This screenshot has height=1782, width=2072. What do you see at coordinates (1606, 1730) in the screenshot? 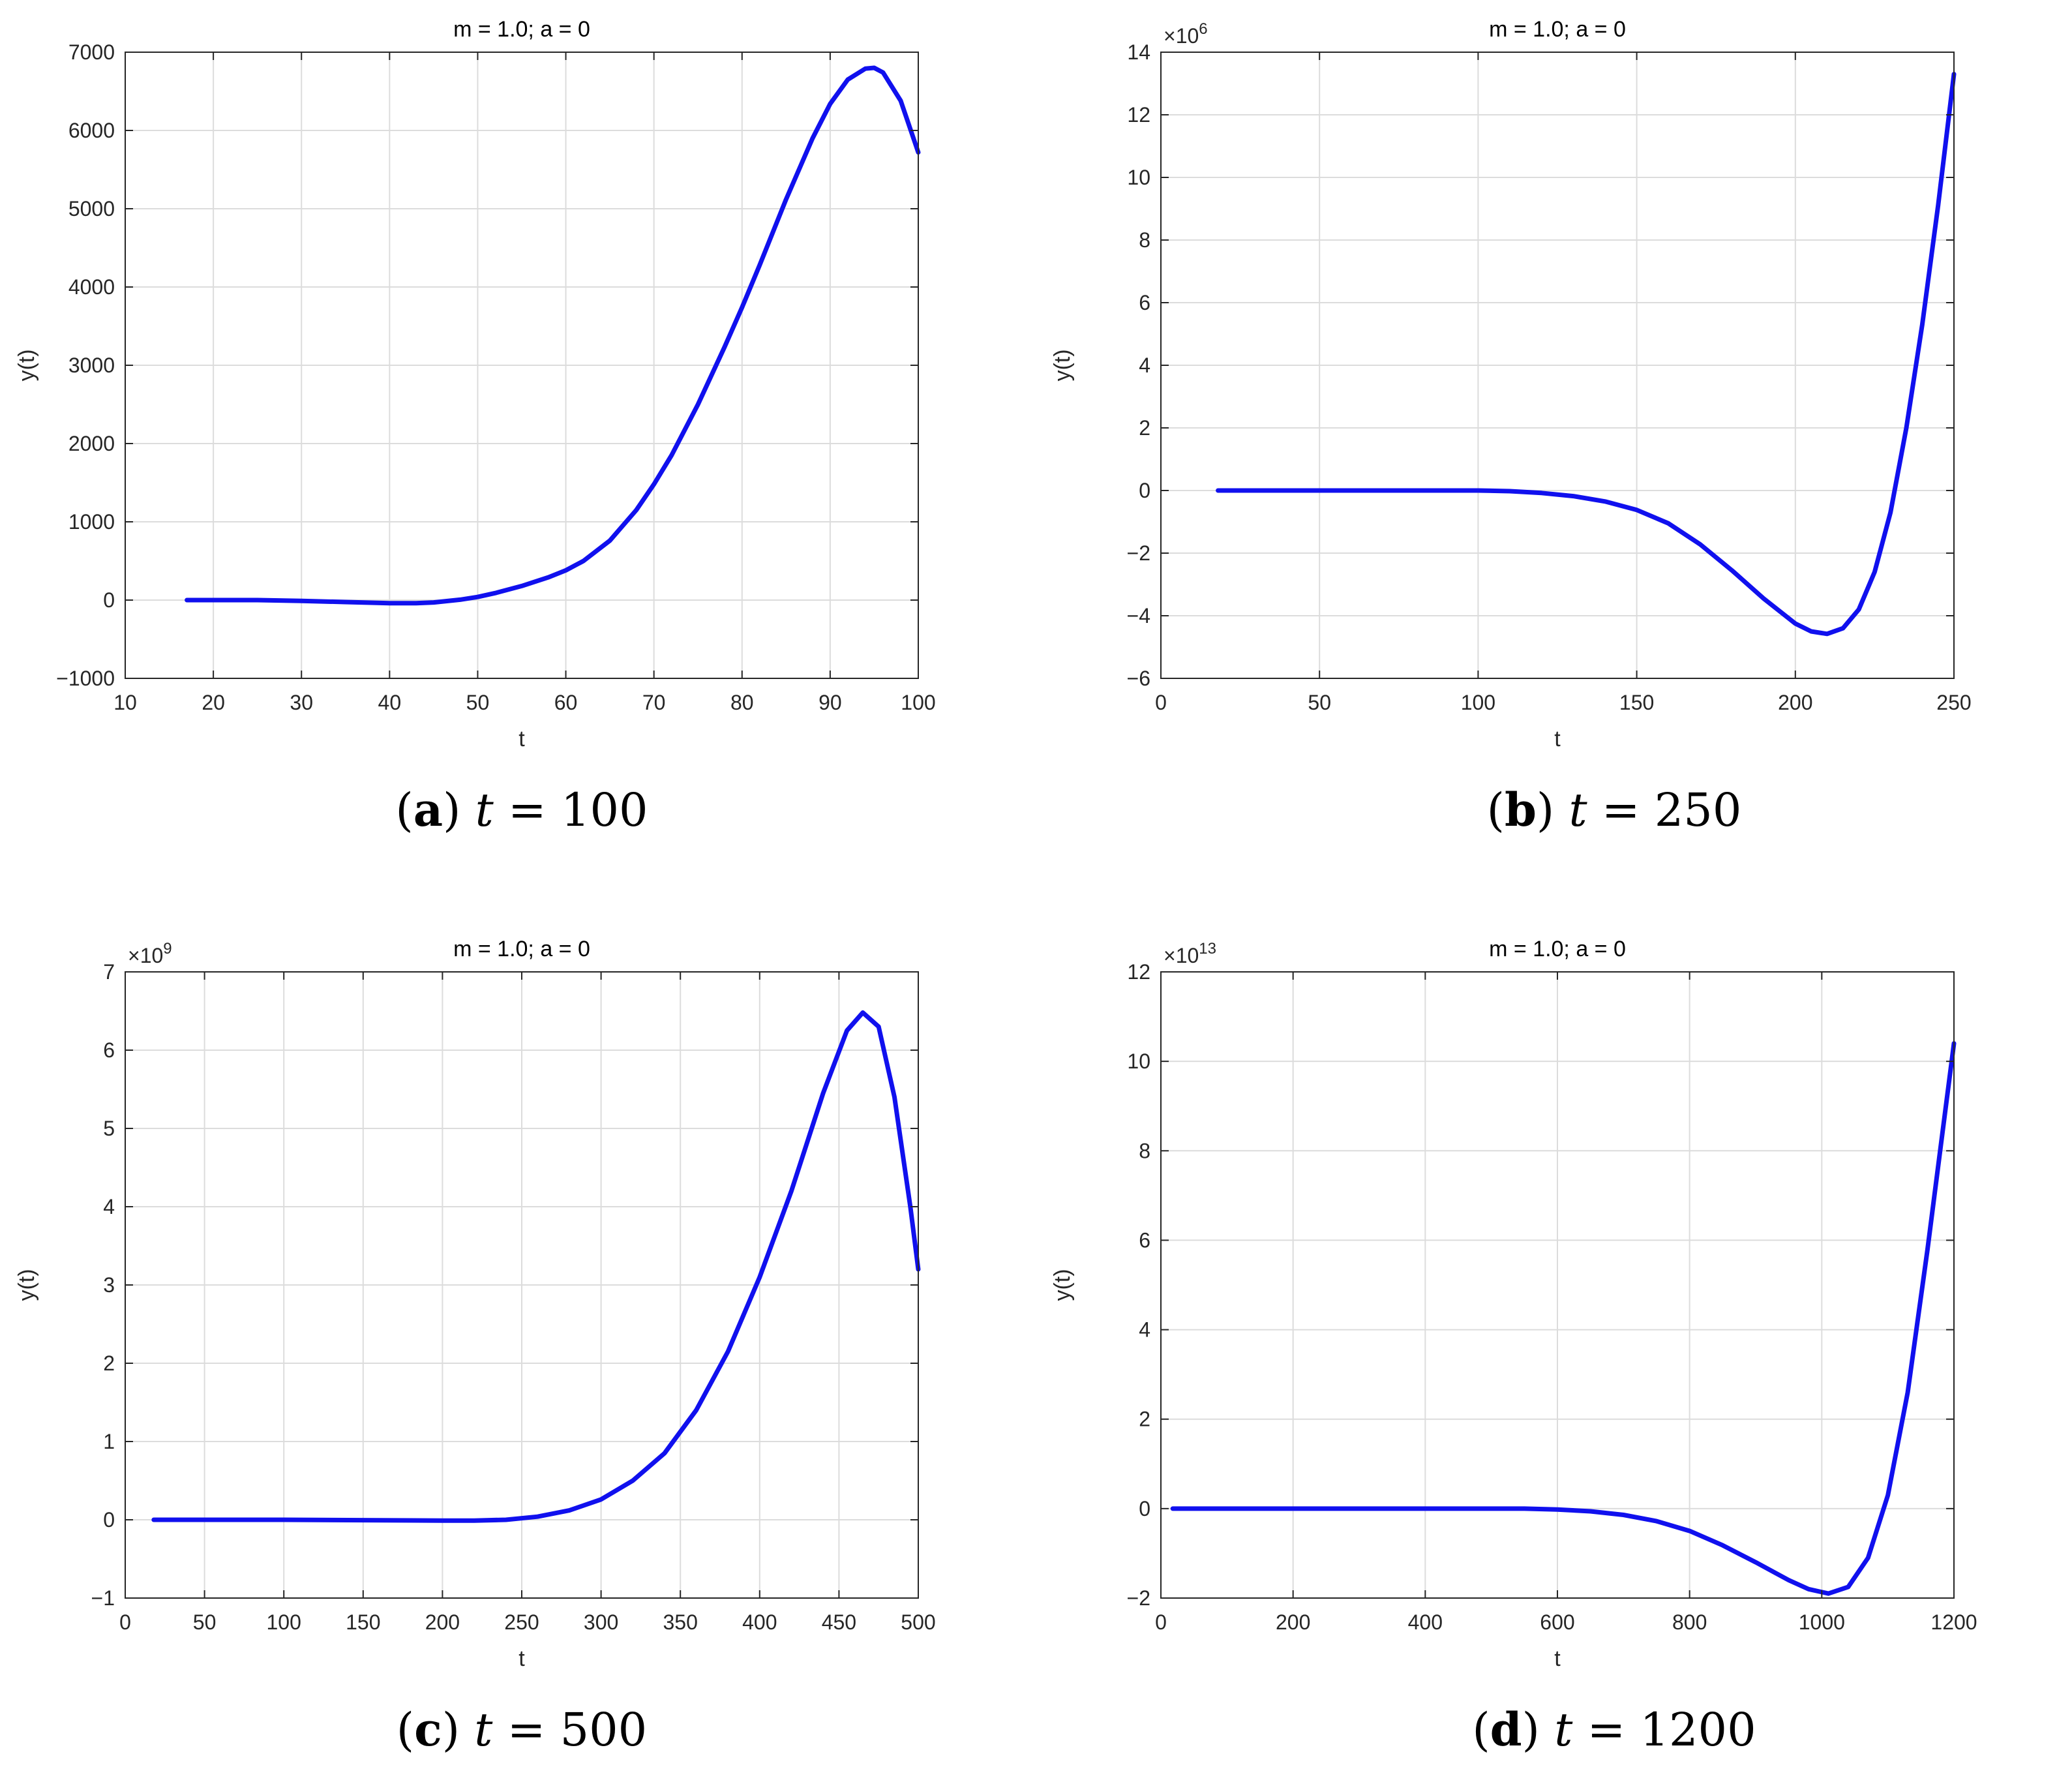
I see `caption-eq: =` at bounding box center [1606, 1730].